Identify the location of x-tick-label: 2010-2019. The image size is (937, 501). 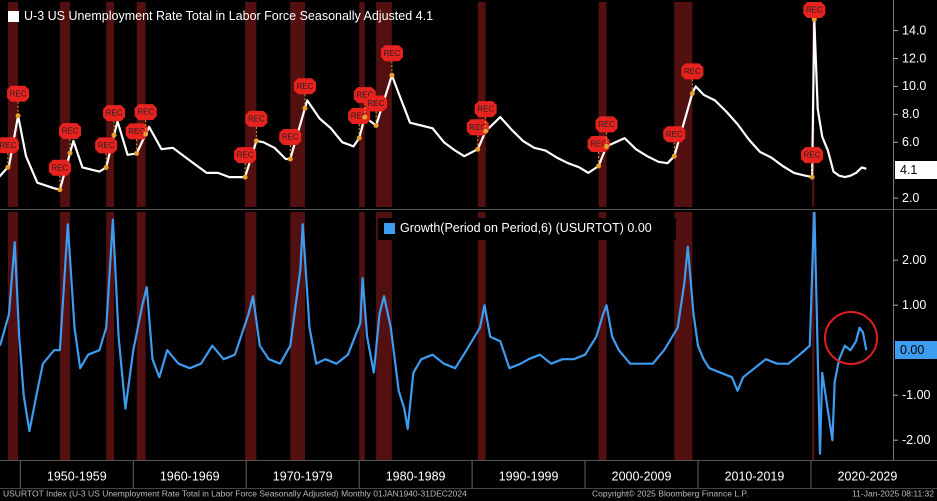
(755, 476).